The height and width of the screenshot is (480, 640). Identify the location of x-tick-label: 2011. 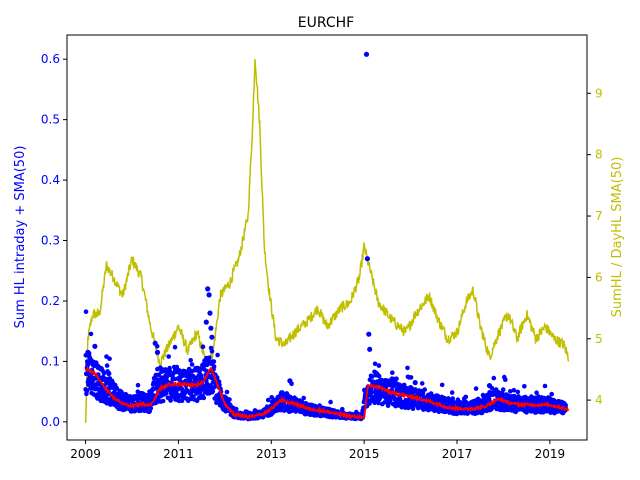
(178, 454).